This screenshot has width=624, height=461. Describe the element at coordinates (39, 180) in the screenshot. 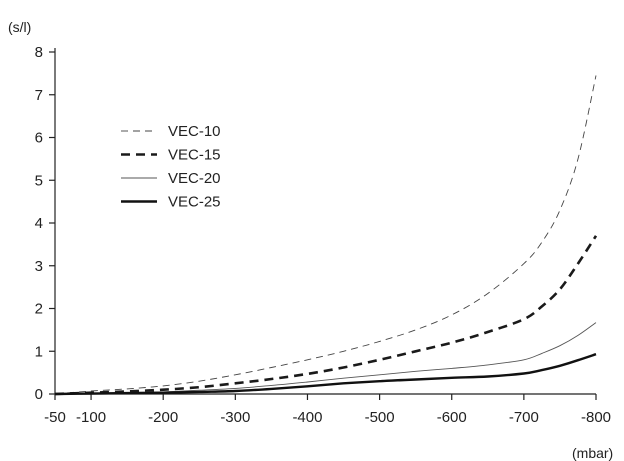

I see `y-tick-label: 5` at that location.